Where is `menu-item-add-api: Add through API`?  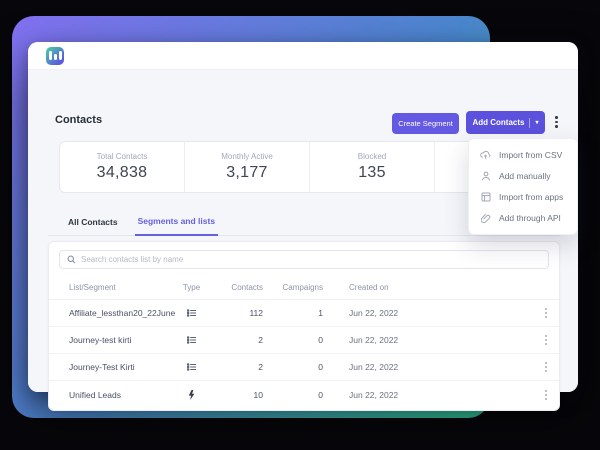
menu-item-add-api: Add through API is located at coordinates (523, 217).